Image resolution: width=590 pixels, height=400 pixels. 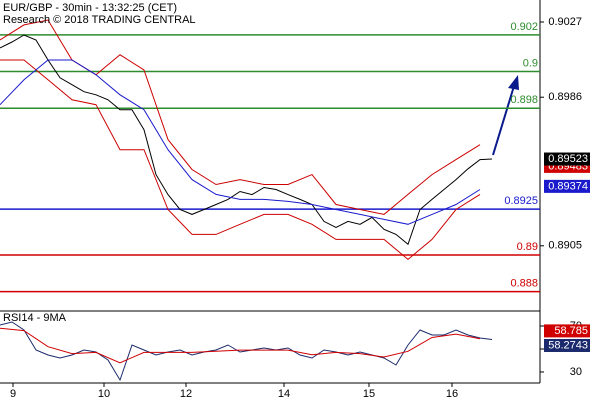 What do you see at coordinates (530, 63) in the screenshot?
I see `level-label: 0.9` at bounding box center [530, 63].